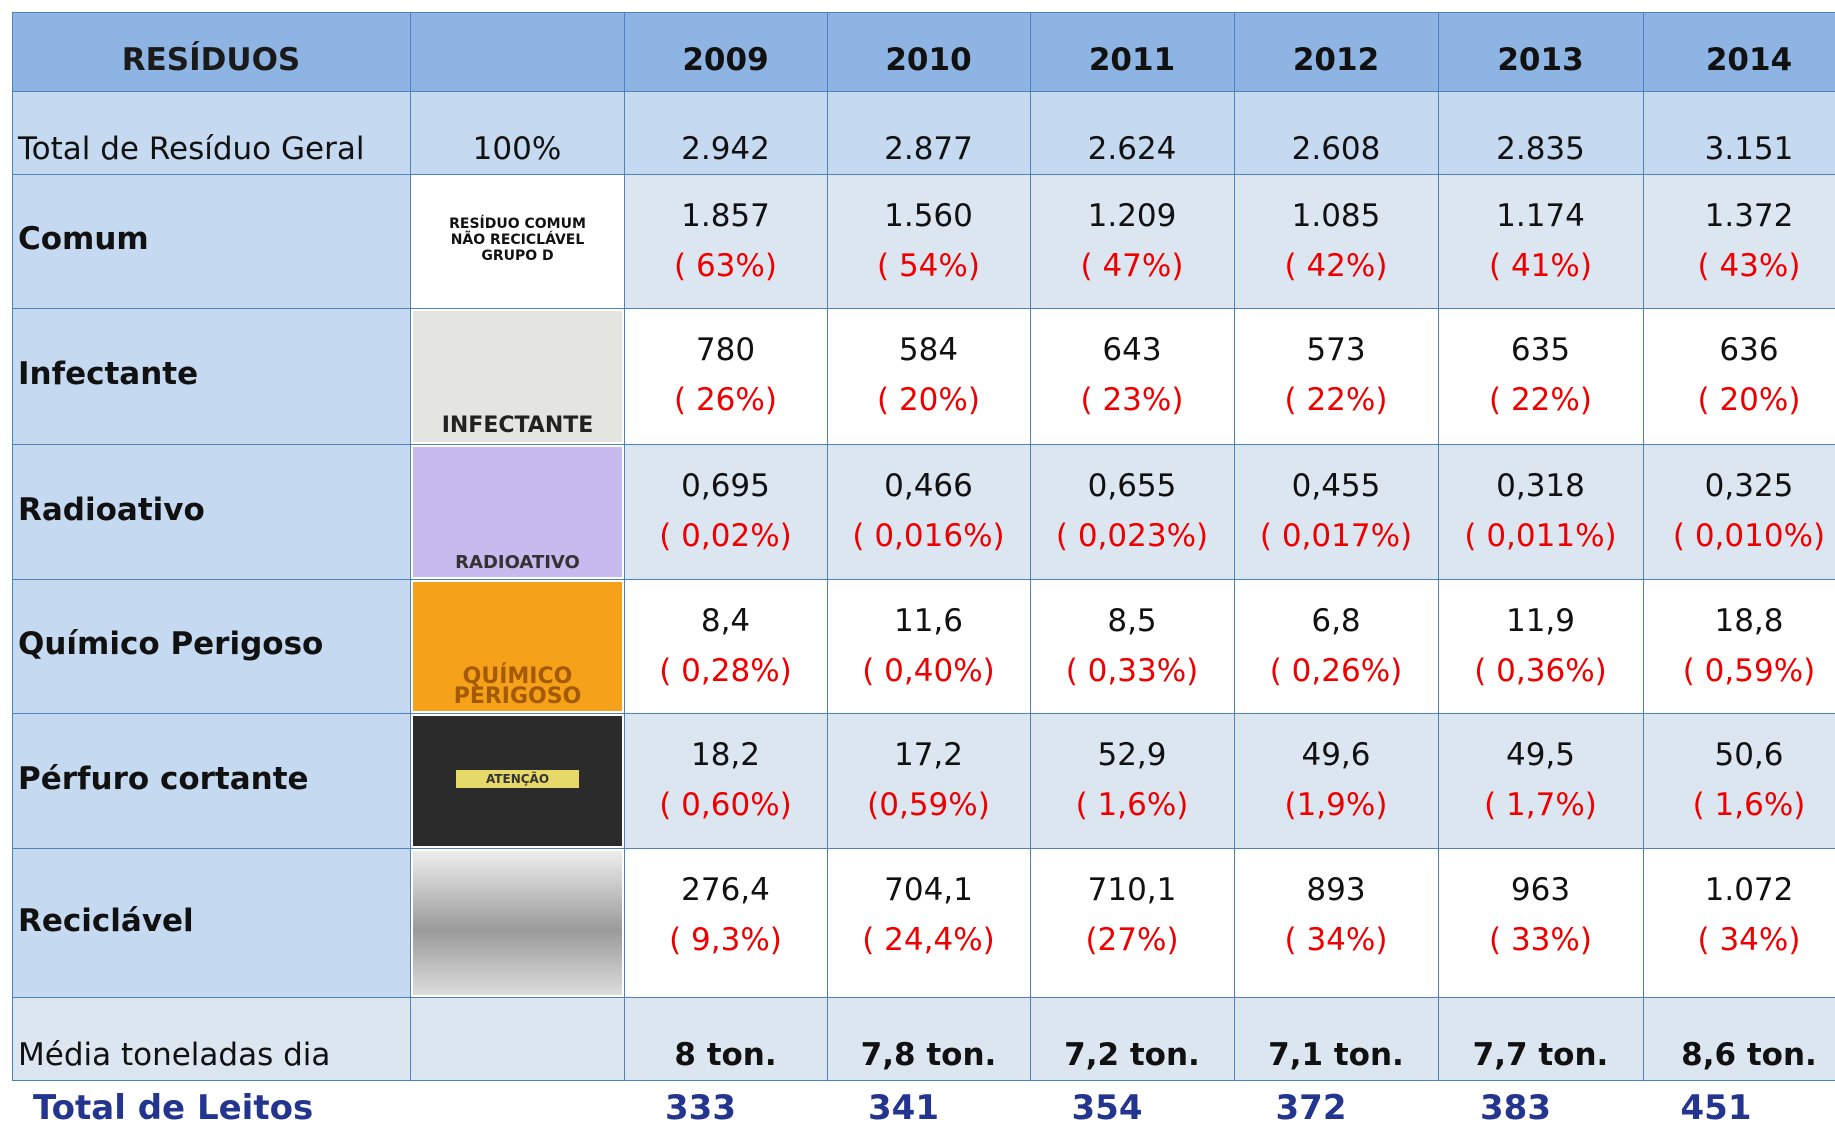  I want to click on amount: 1.857, so click(725, 216).